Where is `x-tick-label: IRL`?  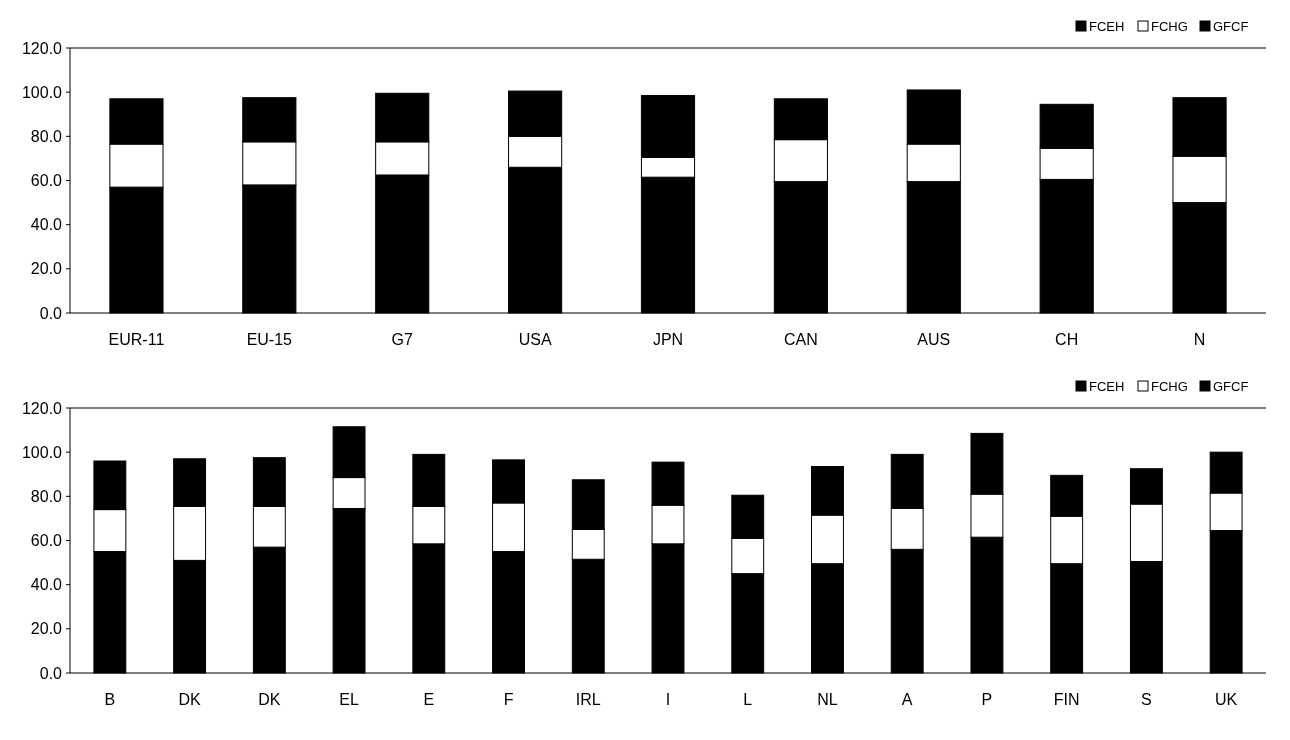
x-tick-label: IRL is located at coordinates (588, 699).